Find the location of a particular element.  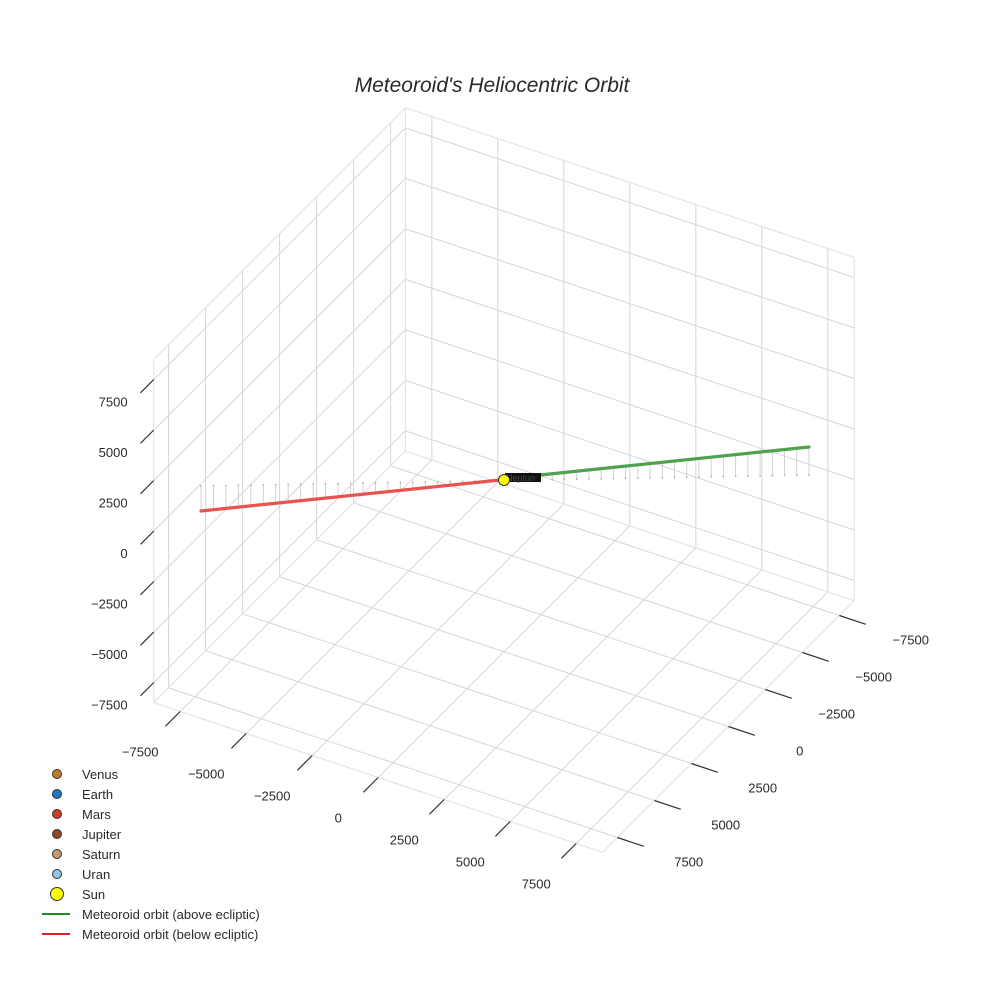

legend-item-meteoroid-orbit-above-ecliptic: Meteoroid orbit (above ecliptic) is located at coordinates (149, 914).